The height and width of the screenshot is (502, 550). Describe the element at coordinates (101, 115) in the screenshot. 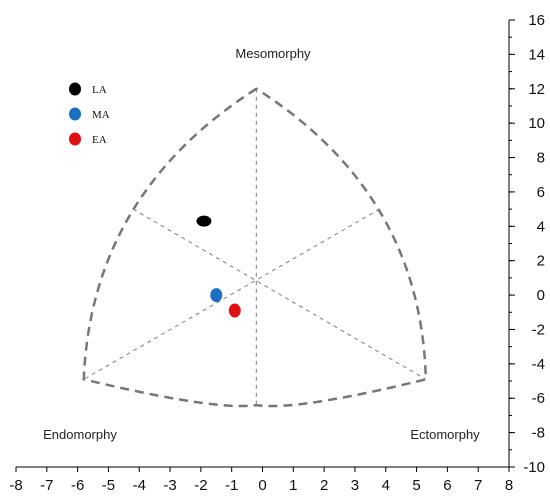

I see `legend-label-ma: MA` at that location.